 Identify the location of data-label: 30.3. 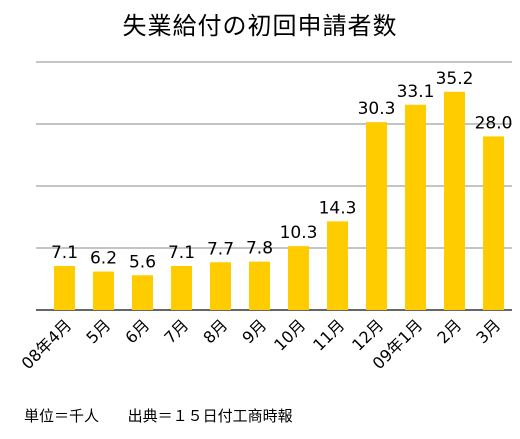
(377, 109).